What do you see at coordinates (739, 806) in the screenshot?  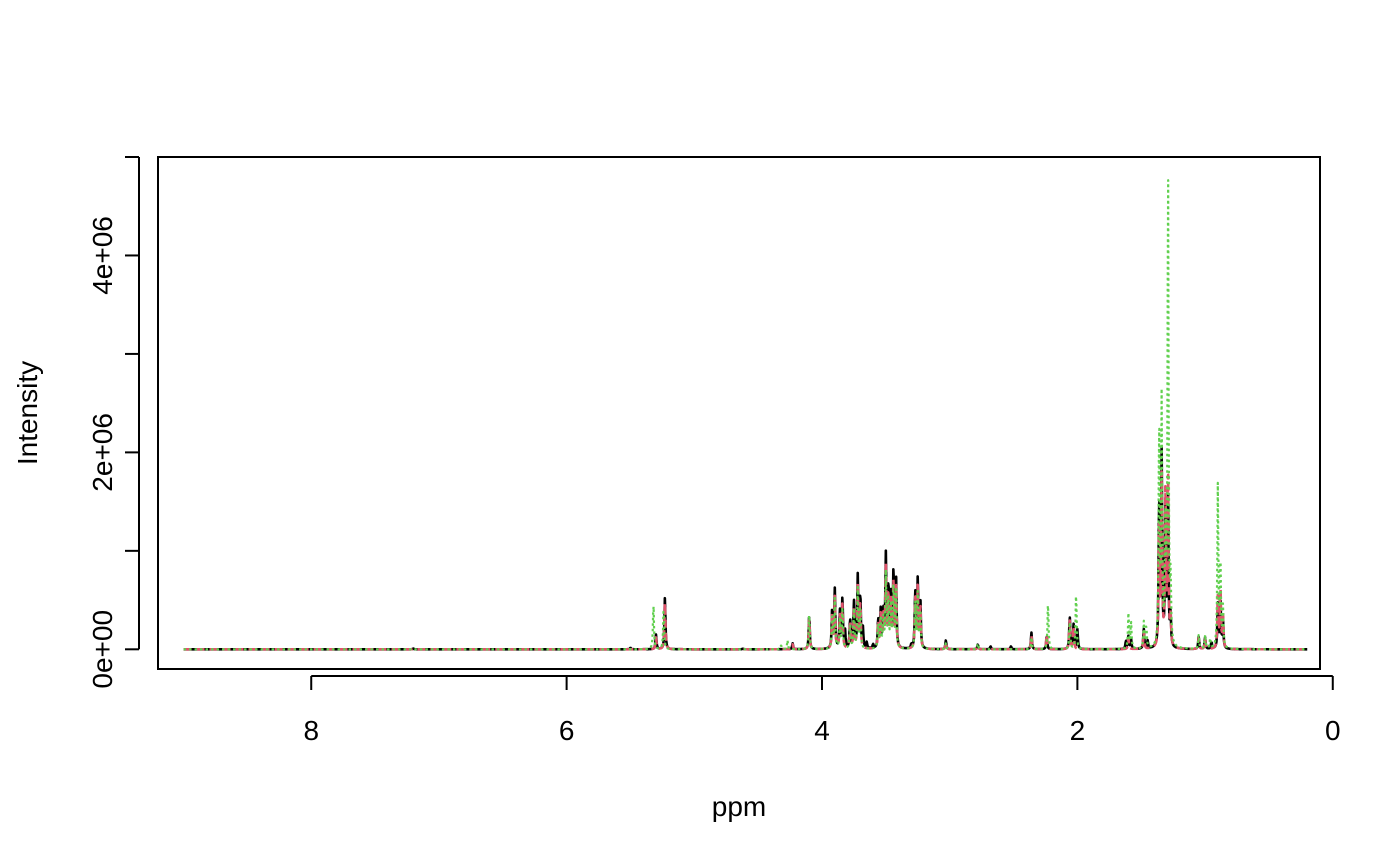 I see `x-axis-title: ppm` at bounding box center [739, 806].